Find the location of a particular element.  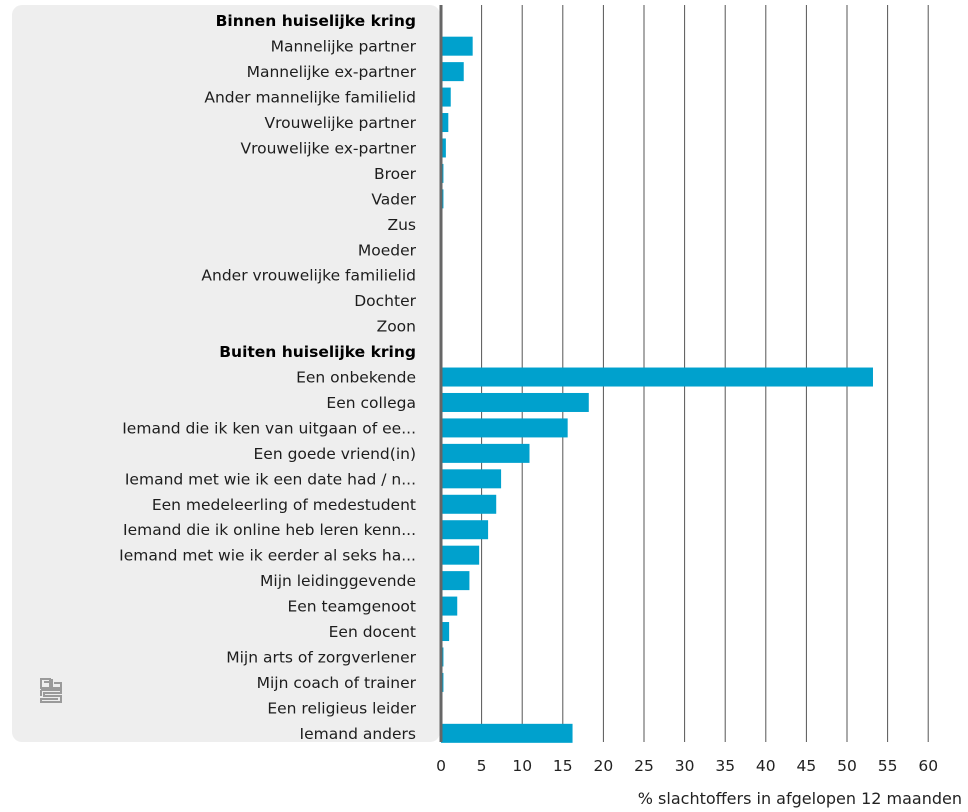

category-label: Een teamgenoot is located at coordinates (351, 607).